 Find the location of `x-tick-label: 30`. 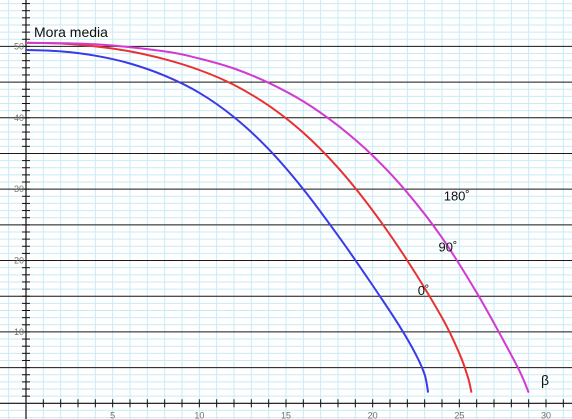

x-tick-label: 30 is located at coordinates (546, 414).